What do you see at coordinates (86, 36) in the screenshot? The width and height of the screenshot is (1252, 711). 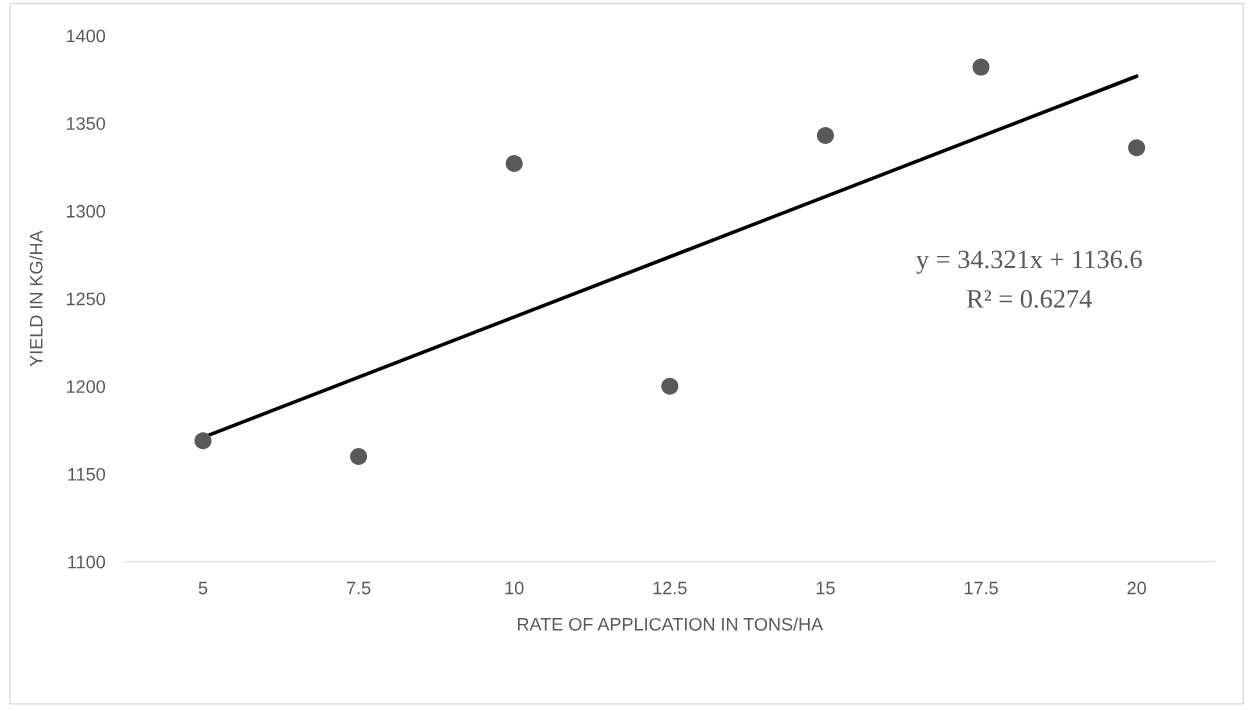 I see `y-tick-label: 1400` at bounding box center [86, 36].